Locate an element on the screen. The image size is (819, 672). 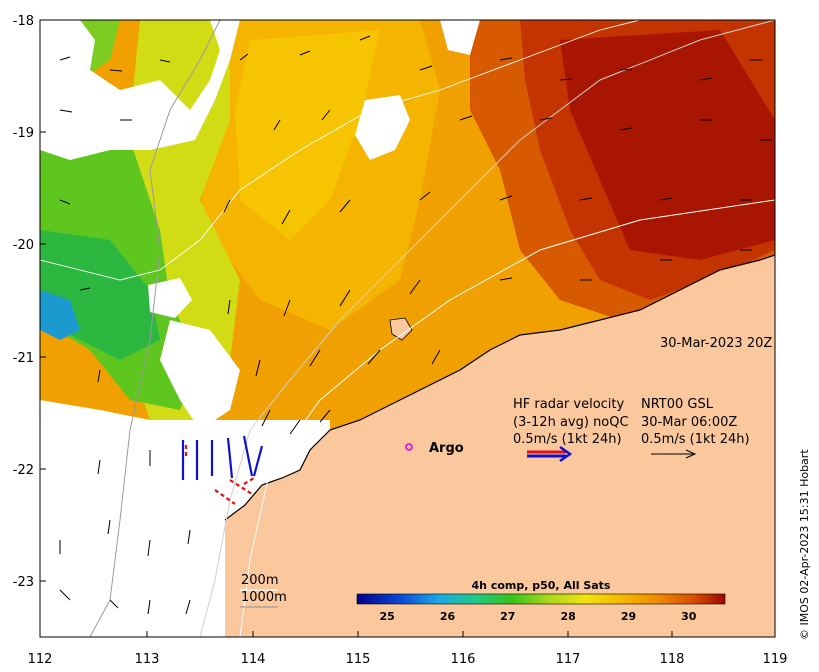
x-tick-115: 115 is located at coordinates (358, 659).